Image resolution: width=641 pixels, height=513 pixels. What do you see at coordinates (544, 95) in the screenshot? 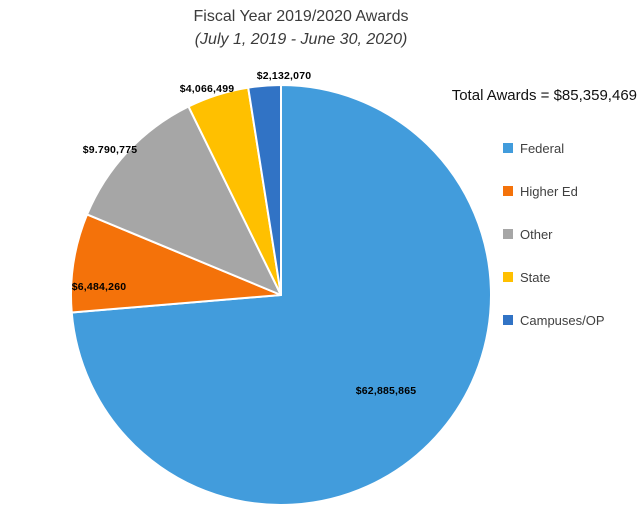
I see `total-awards-text: Total Awards = $85,359,469` at bounding box center [544, 95].